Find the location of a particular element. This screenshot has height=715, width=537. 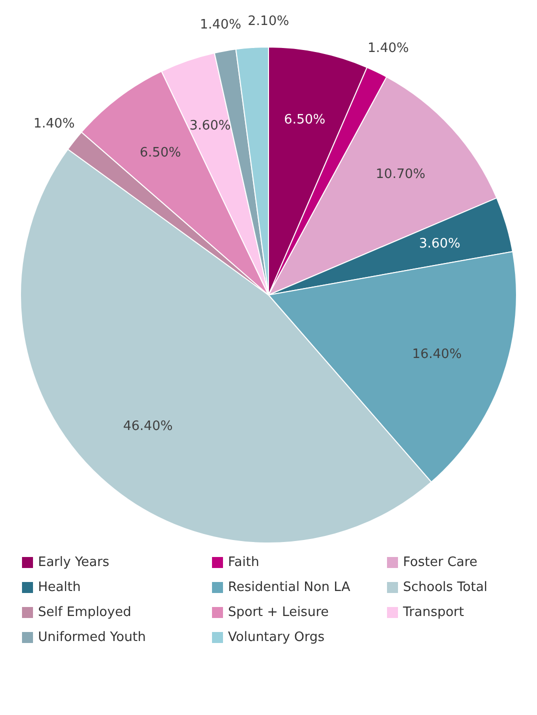

legend-label: Faith is located at coordinates (243, 562).